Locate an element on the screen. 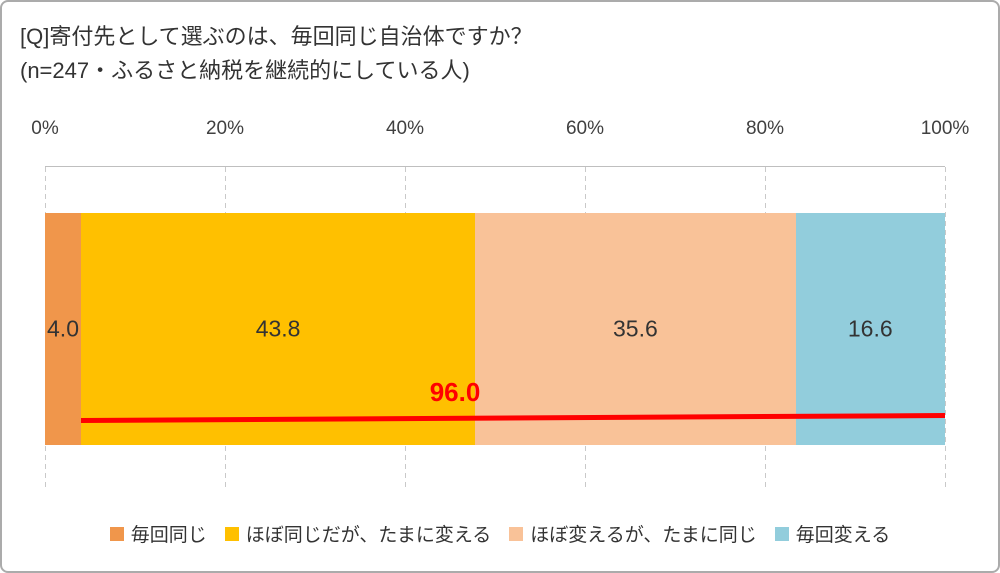  bar-segment: 4.0 is located at coordinates (63, 329).